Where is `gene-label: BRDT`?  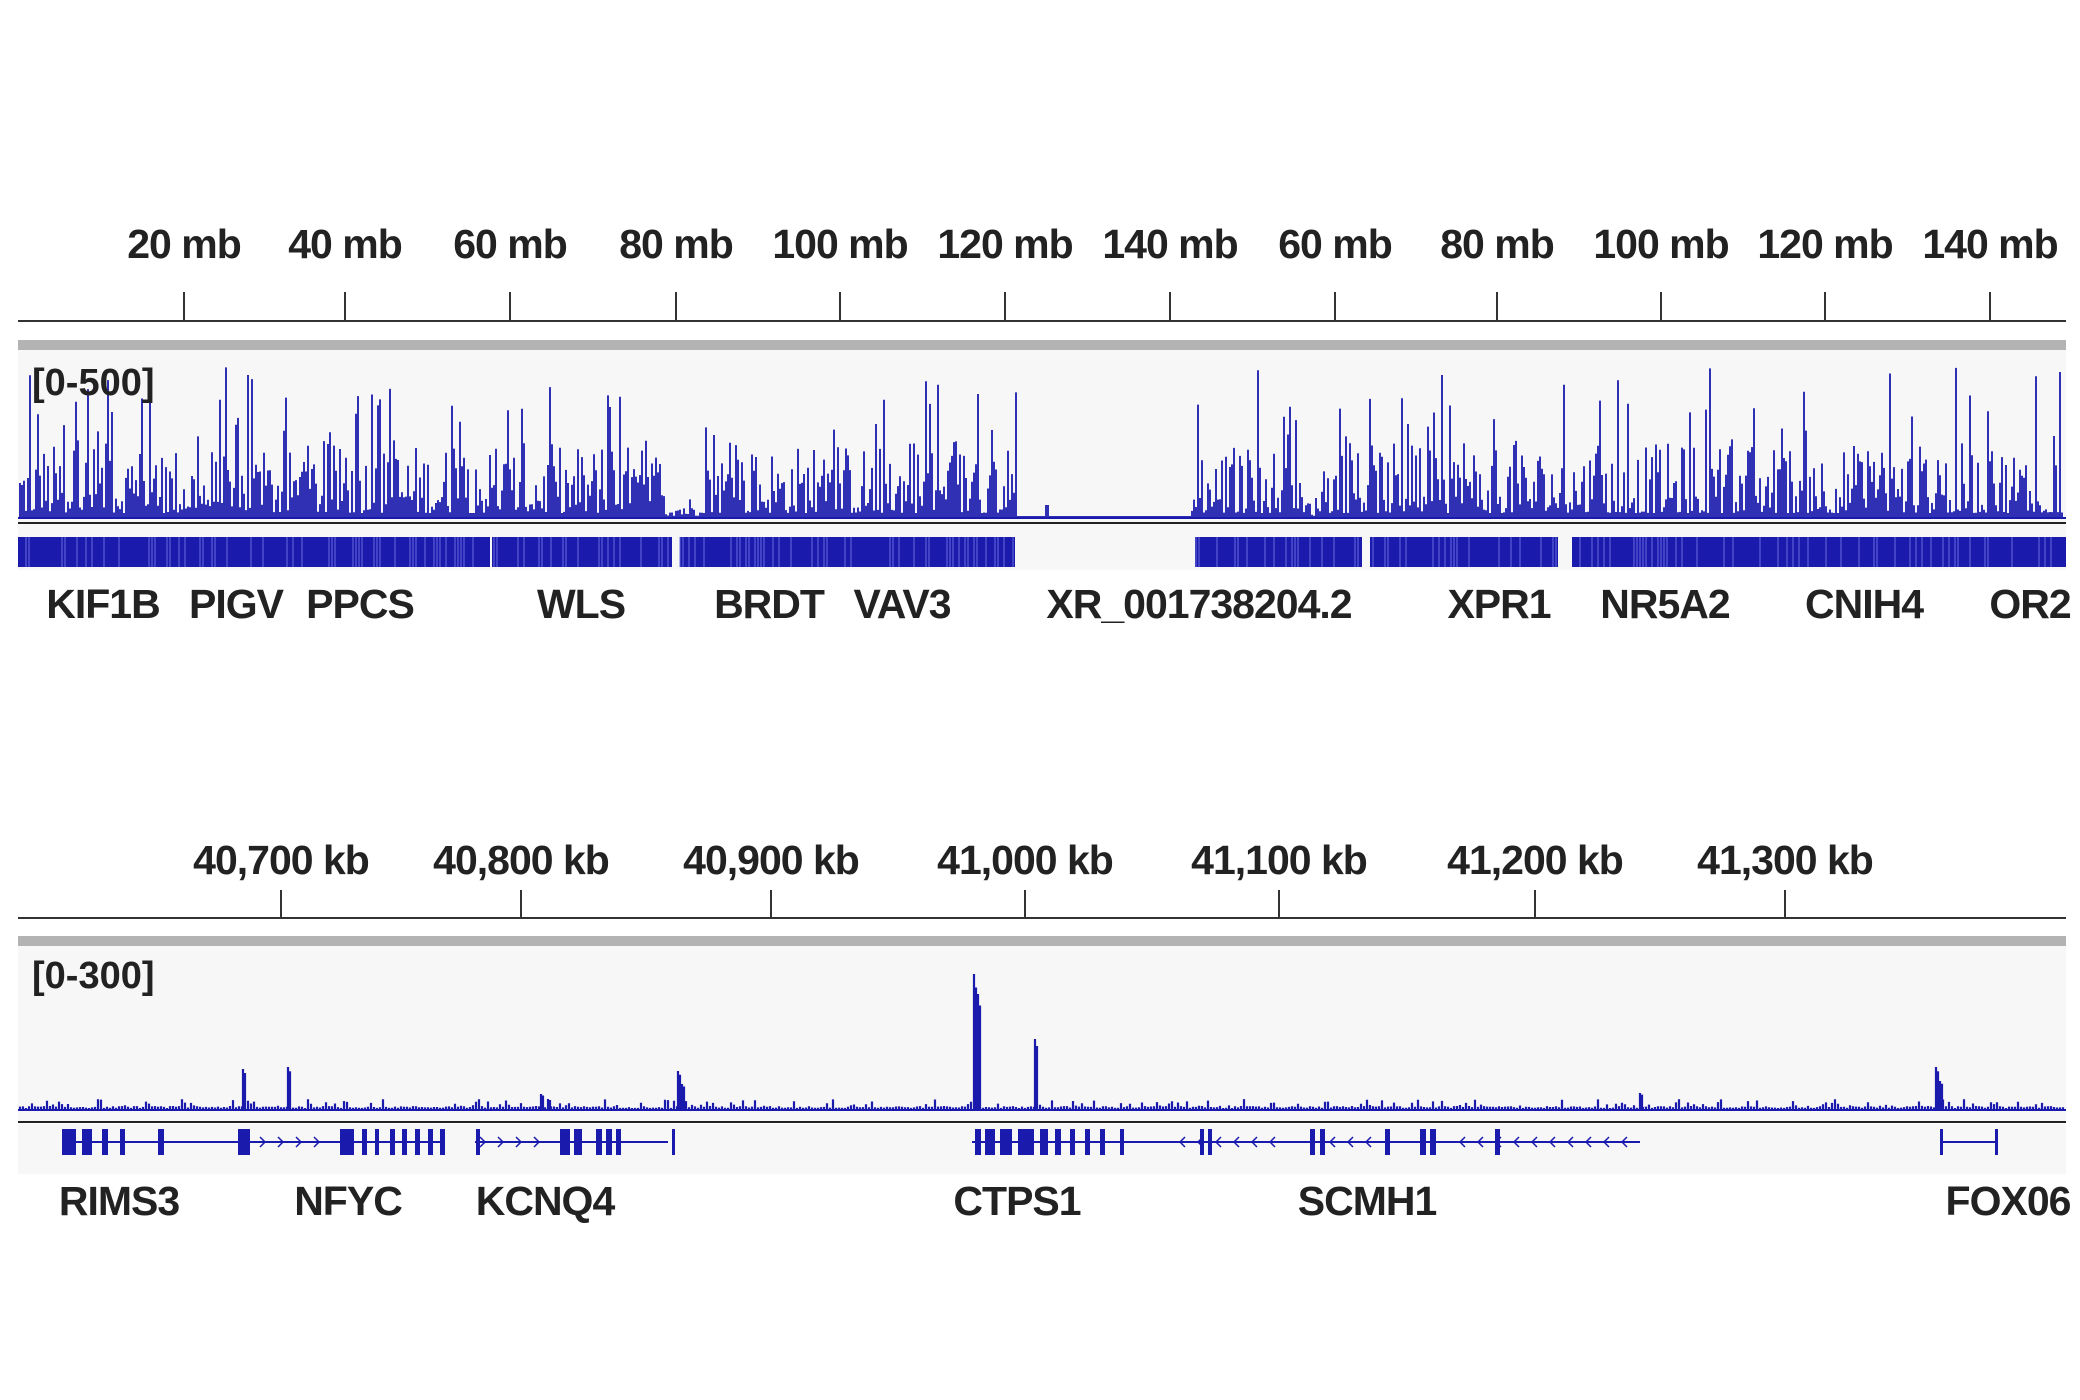
gene-label: BRDT is located at coordinates (770, 604).